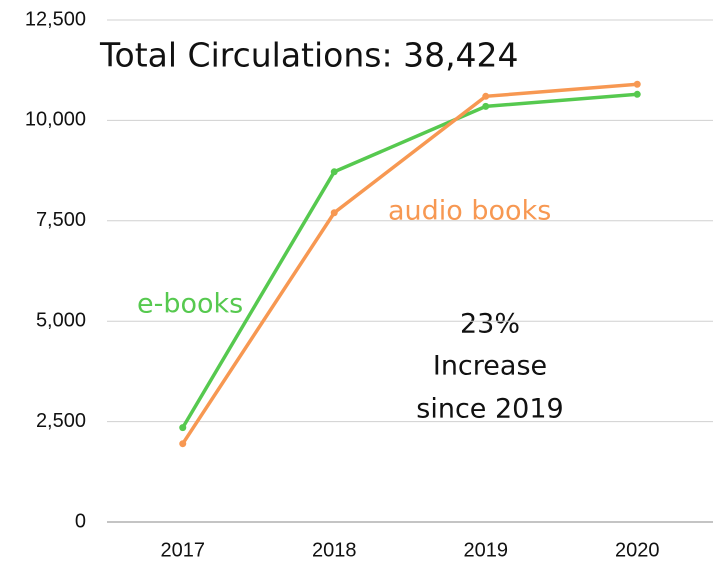  What do you see at coordinates (469, 211) in the screenshot?
I see `series-label: audio books` at bounding box center [469, 211].